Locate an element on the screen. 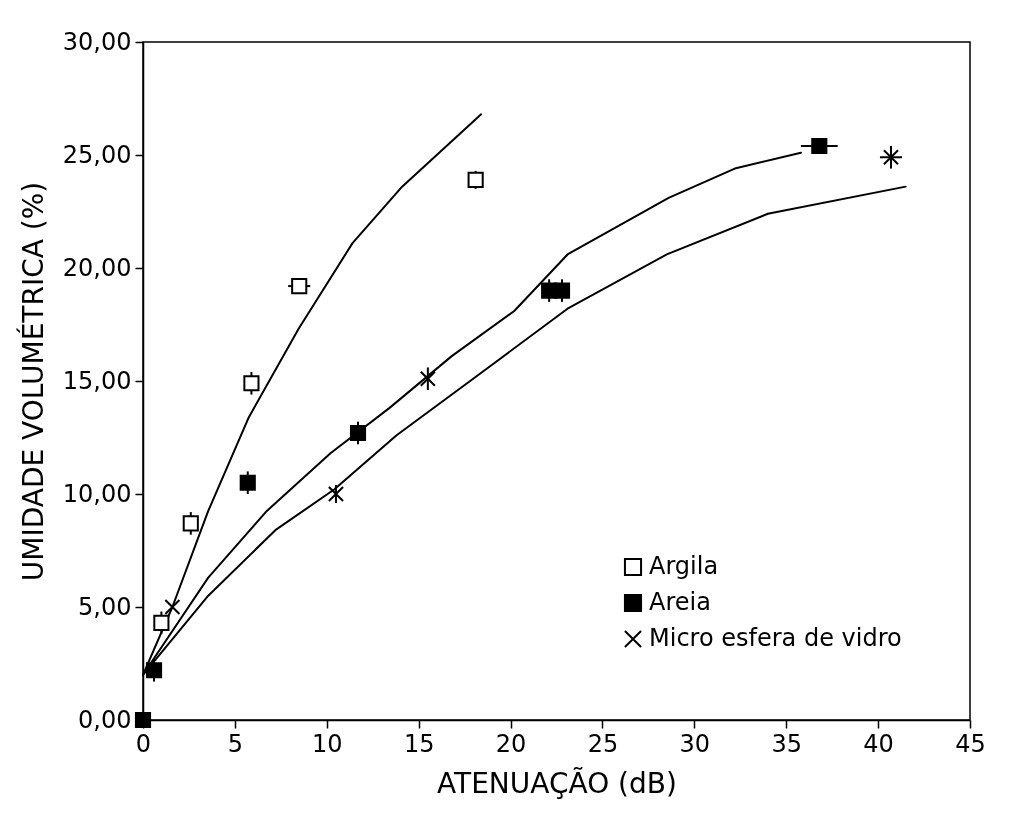  y-tick-label: 10,00 is located at coordinates (97, 493).